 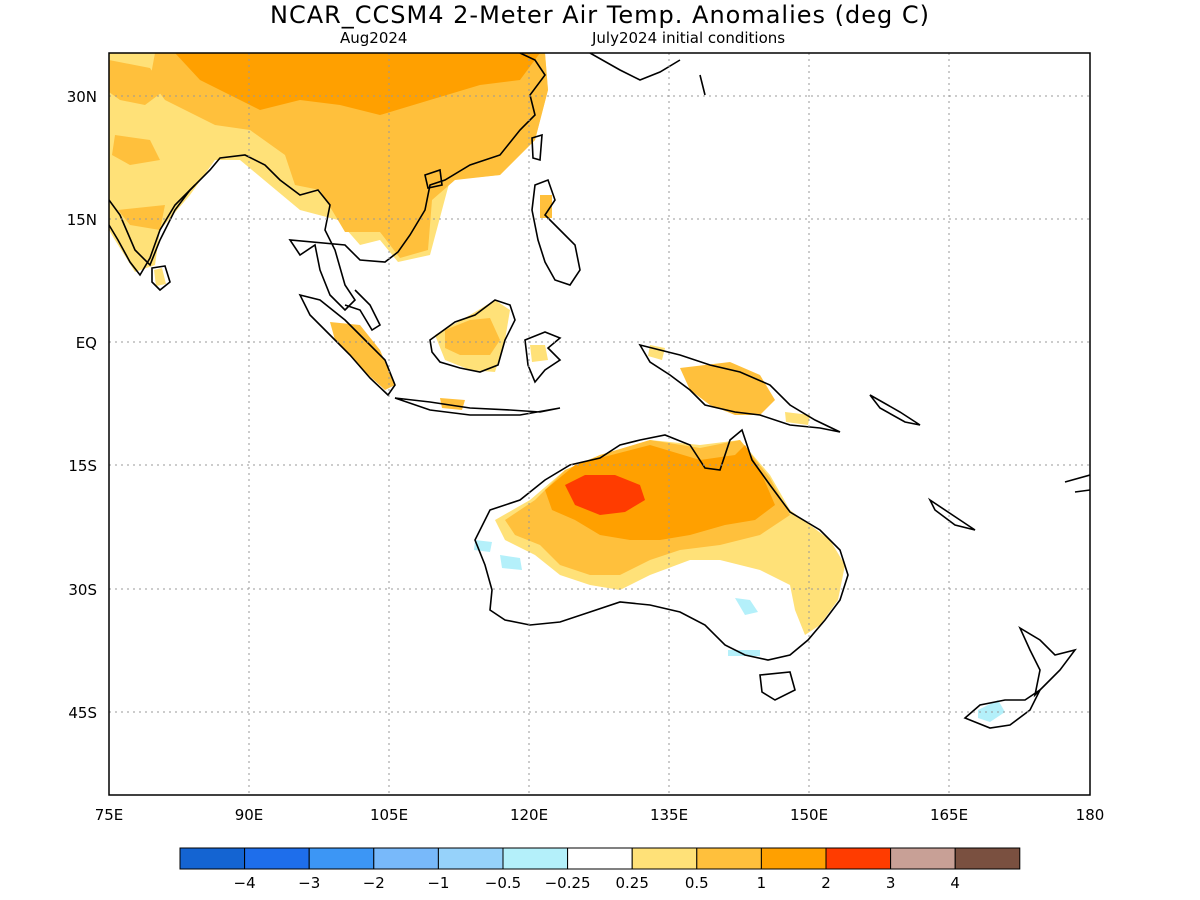 What do you see at coordinates (374, 38) in the screenshot?
I see `forecast-month: Aug2024` at bounding box center [374, 38].